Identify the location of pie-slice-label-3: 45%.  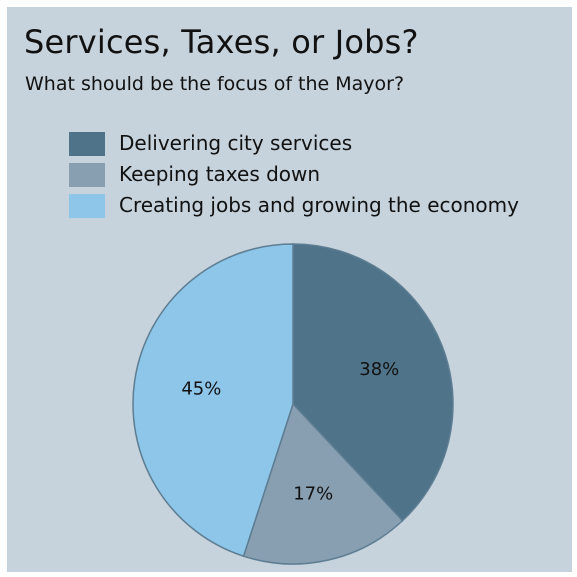
(201, 388).